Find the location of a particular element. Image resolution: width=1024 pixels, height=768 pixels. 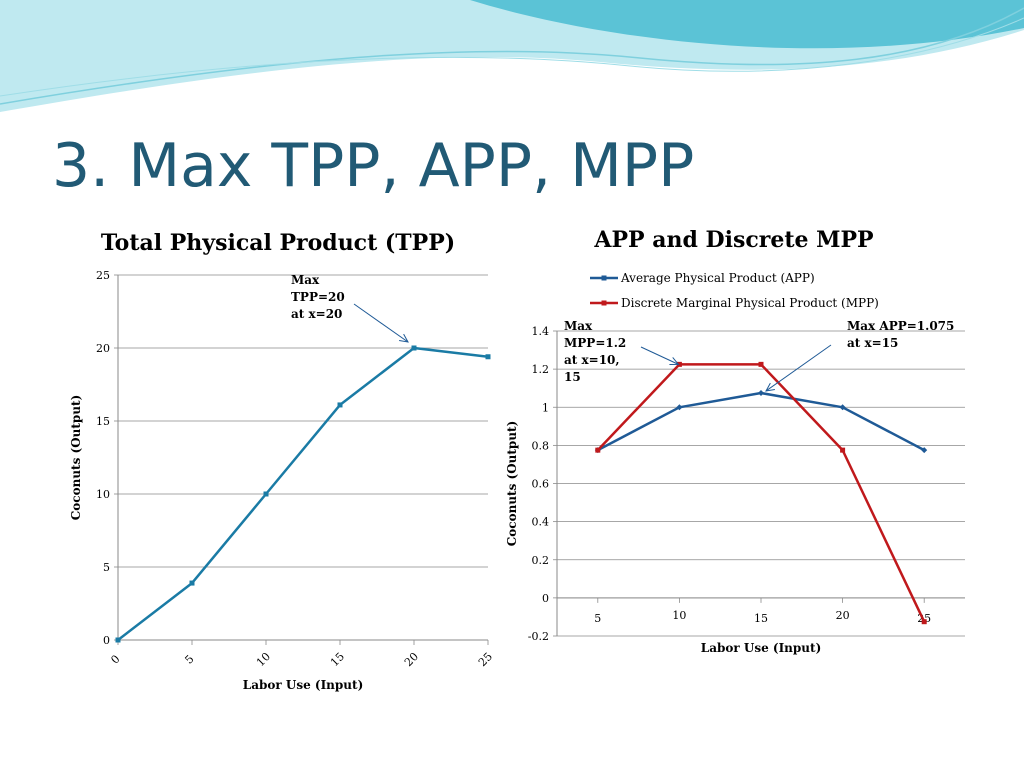

annotation-text: Max APP=1.075 is located at coordinates (900, 326).